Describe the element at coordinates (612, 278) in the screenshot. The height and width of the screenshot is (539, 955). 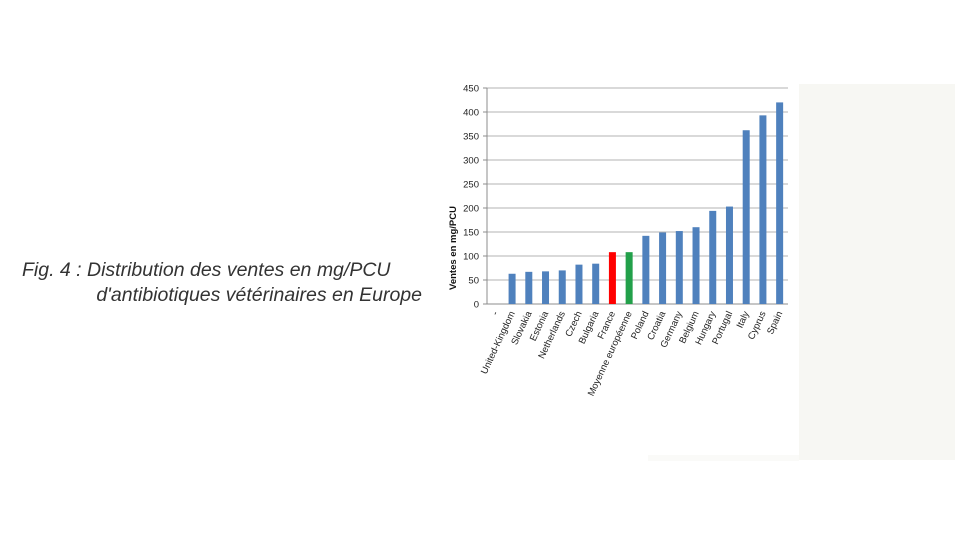
I see `bar-france` at that location.